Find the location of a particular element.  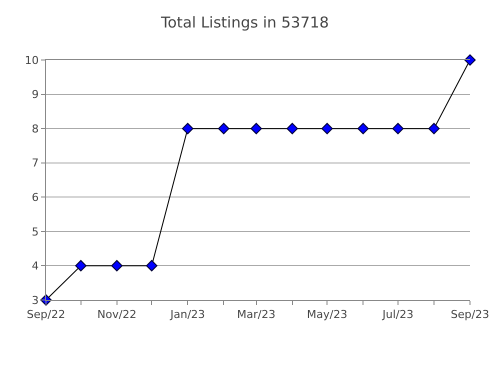

y-tick-label: 4 is located at coordinates (35, 266).